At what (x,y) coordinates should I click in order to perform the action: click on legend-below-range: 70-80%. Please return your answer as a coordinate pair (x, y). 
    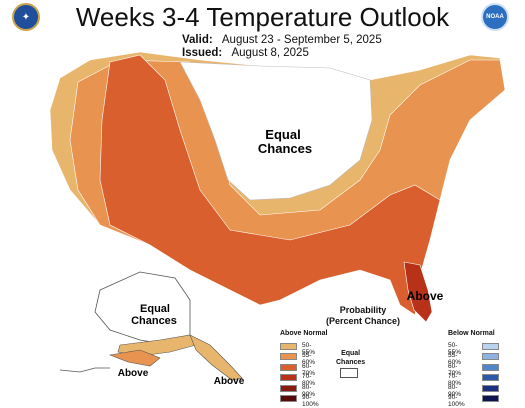
    Looking at the image, I should click on (455, 380).